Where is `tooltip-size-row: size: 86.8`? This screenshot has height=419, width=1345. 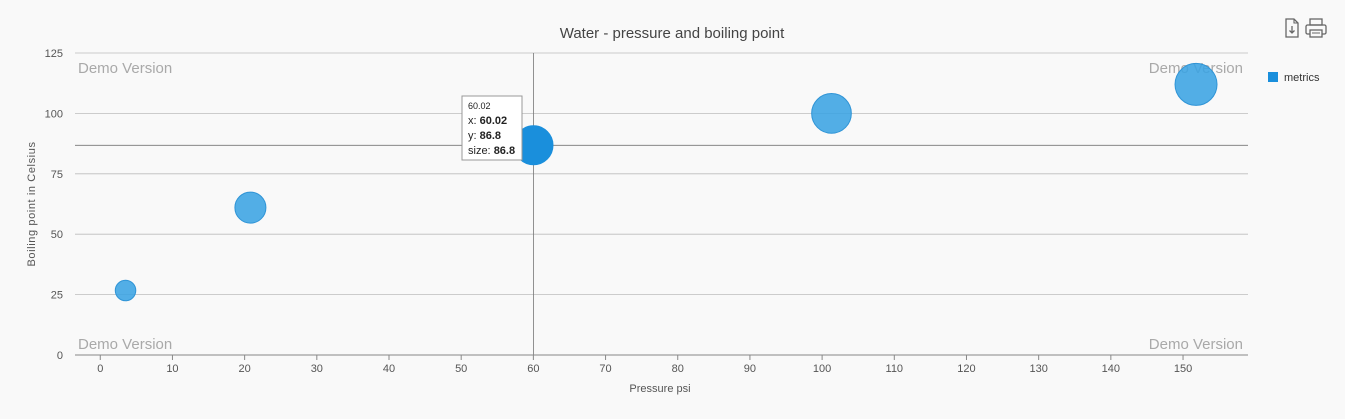
tooltip-size-row: size: 86.8 is located at coordinates (491, 151).